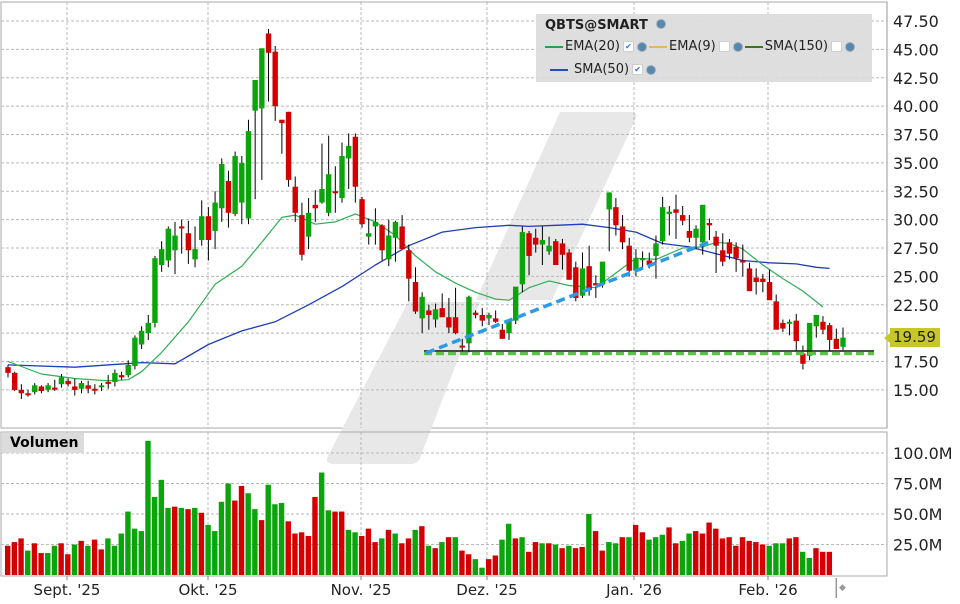 The image size is (960, 604). Describe the element at coordinates (917, 484) in the screenshot. I see `svg-text: 75.0M` at that location.